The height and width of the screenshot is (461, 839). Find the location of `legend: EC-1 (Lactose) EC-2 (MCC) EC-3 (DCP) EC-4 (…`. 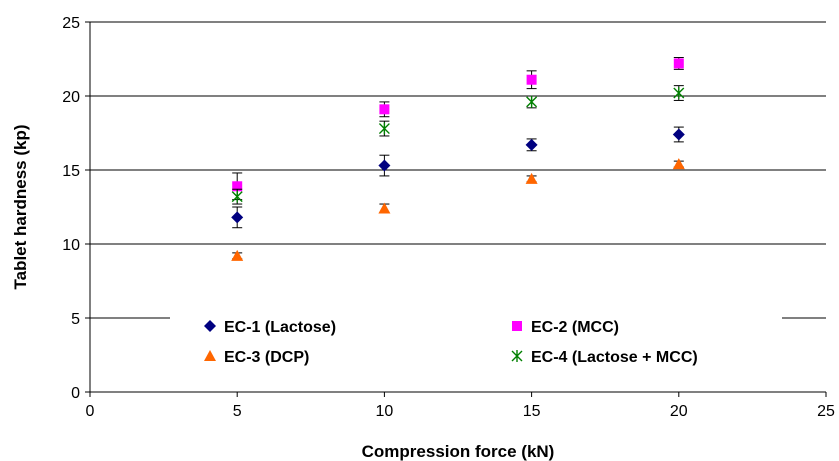

legend: EC-1 (Lactose) EC-2 (MCC) EC-3 (DCP) EC-4 (… is located at coordinates (476, 343).